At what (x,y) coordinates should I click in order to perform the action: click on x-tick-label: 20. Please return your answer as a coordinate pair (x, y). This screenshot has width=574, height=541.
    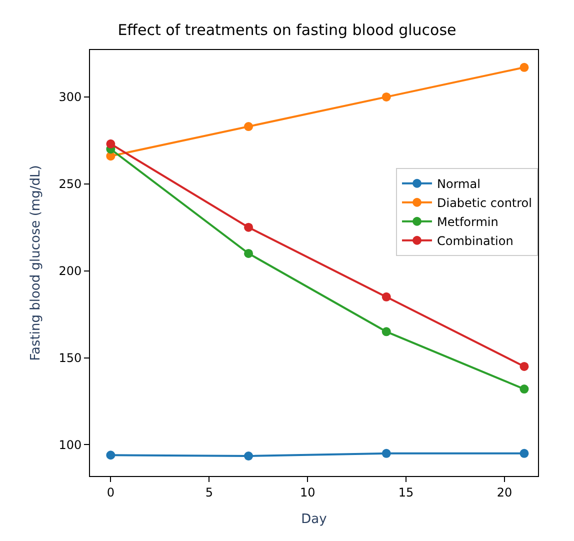
    Looking at the image, I should click on (504, 492).